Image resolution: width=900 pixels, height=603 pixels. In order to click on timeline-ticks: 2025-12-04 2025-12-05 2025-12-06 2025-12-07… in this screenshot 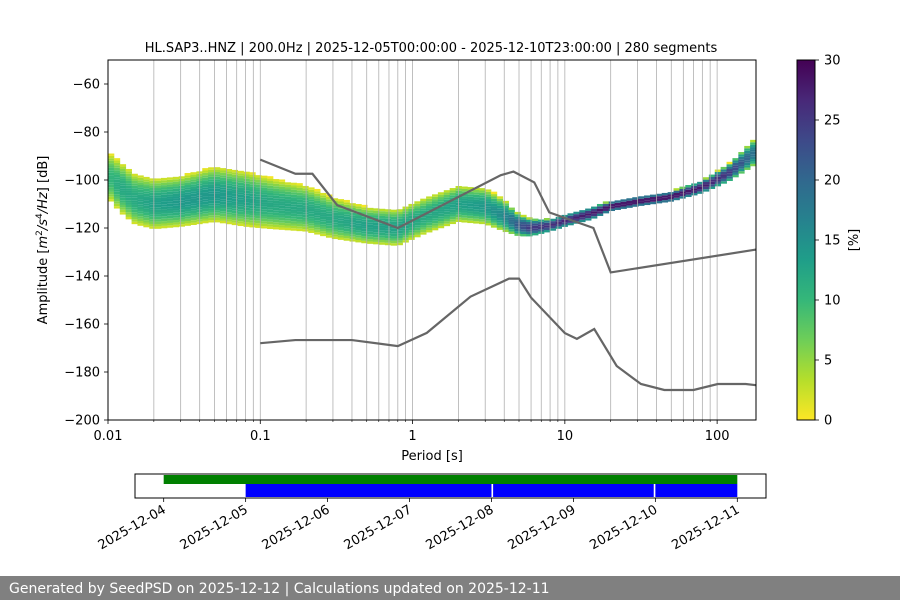, I will do `click(419, 525)`.